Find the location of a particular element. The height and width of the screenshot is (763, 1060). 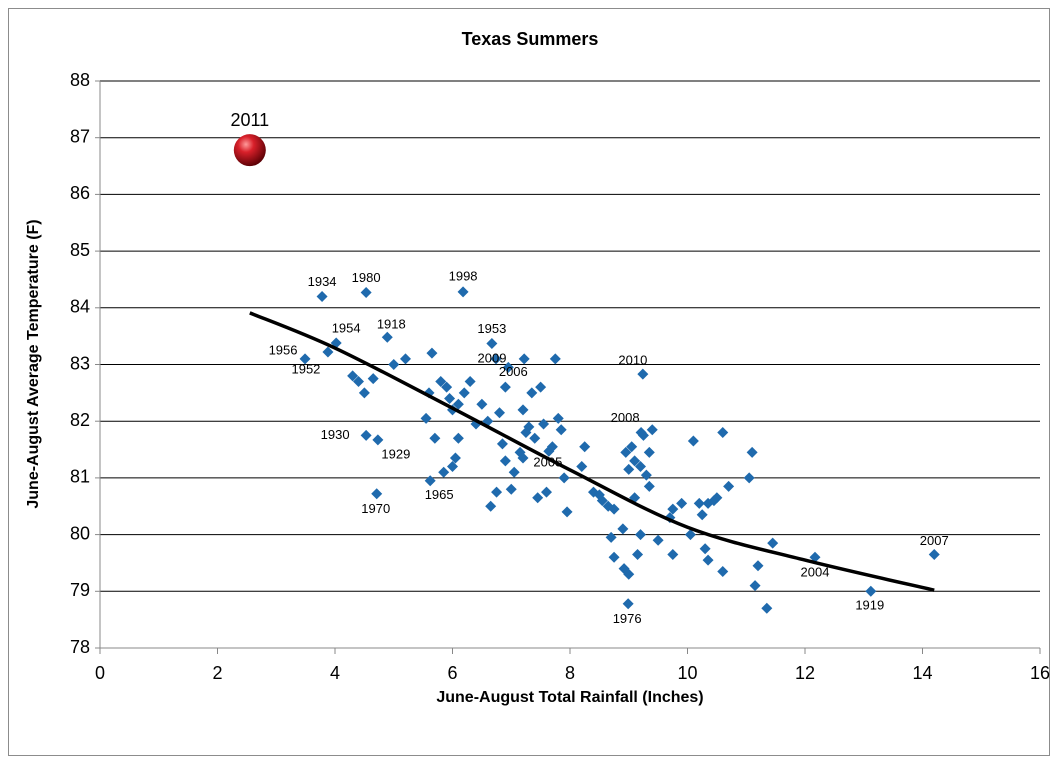

point-label: 1976 is located at coordinates (627, 618).